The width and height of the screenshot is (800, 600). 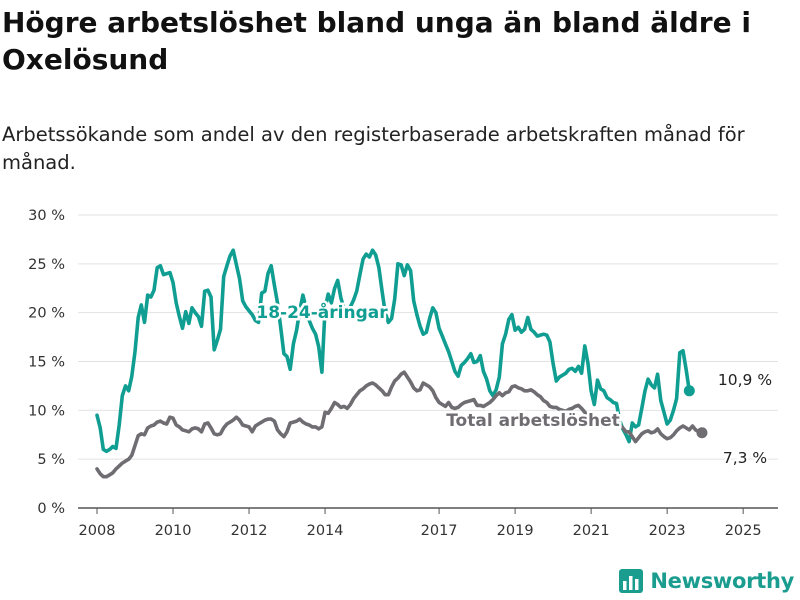 What do you see at coordinates (702, 433) in the screenshot?
I see `total-end-point` at bounding box center [702, 433].